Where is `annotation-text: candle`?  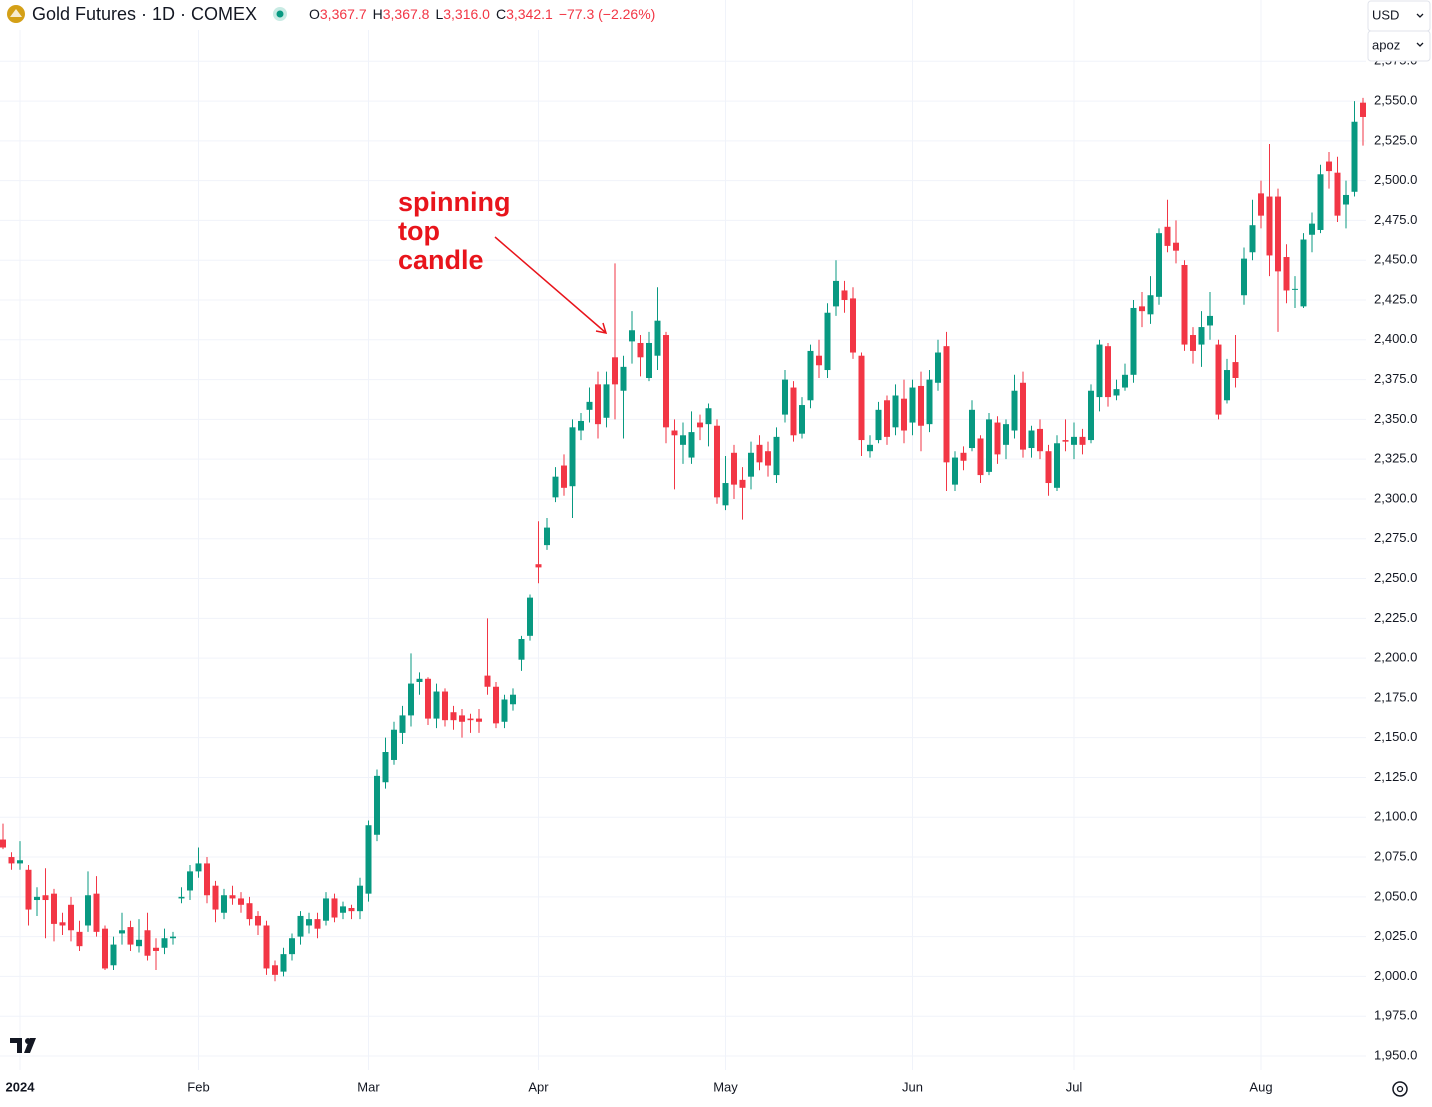
annotation-text: candle is located at coordinates (441, 260).